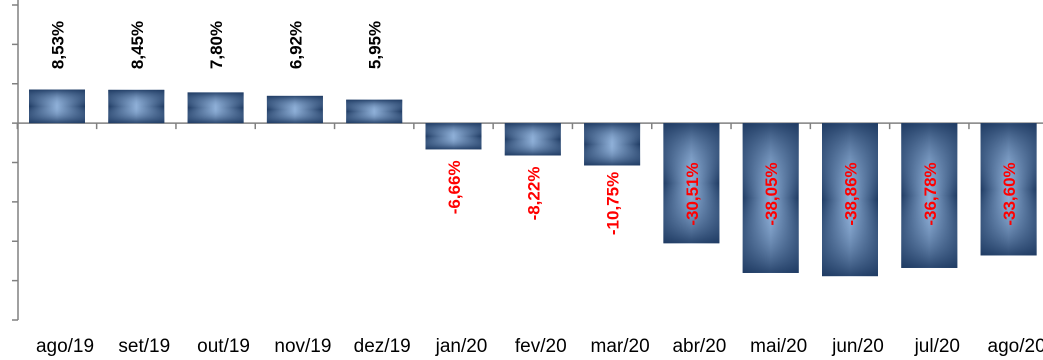 The width and height of the screenshot is (1043, 360). Describe the element at coordinates (137, 45) in the screenshot. I see `data-label: 8,45%` at that location.